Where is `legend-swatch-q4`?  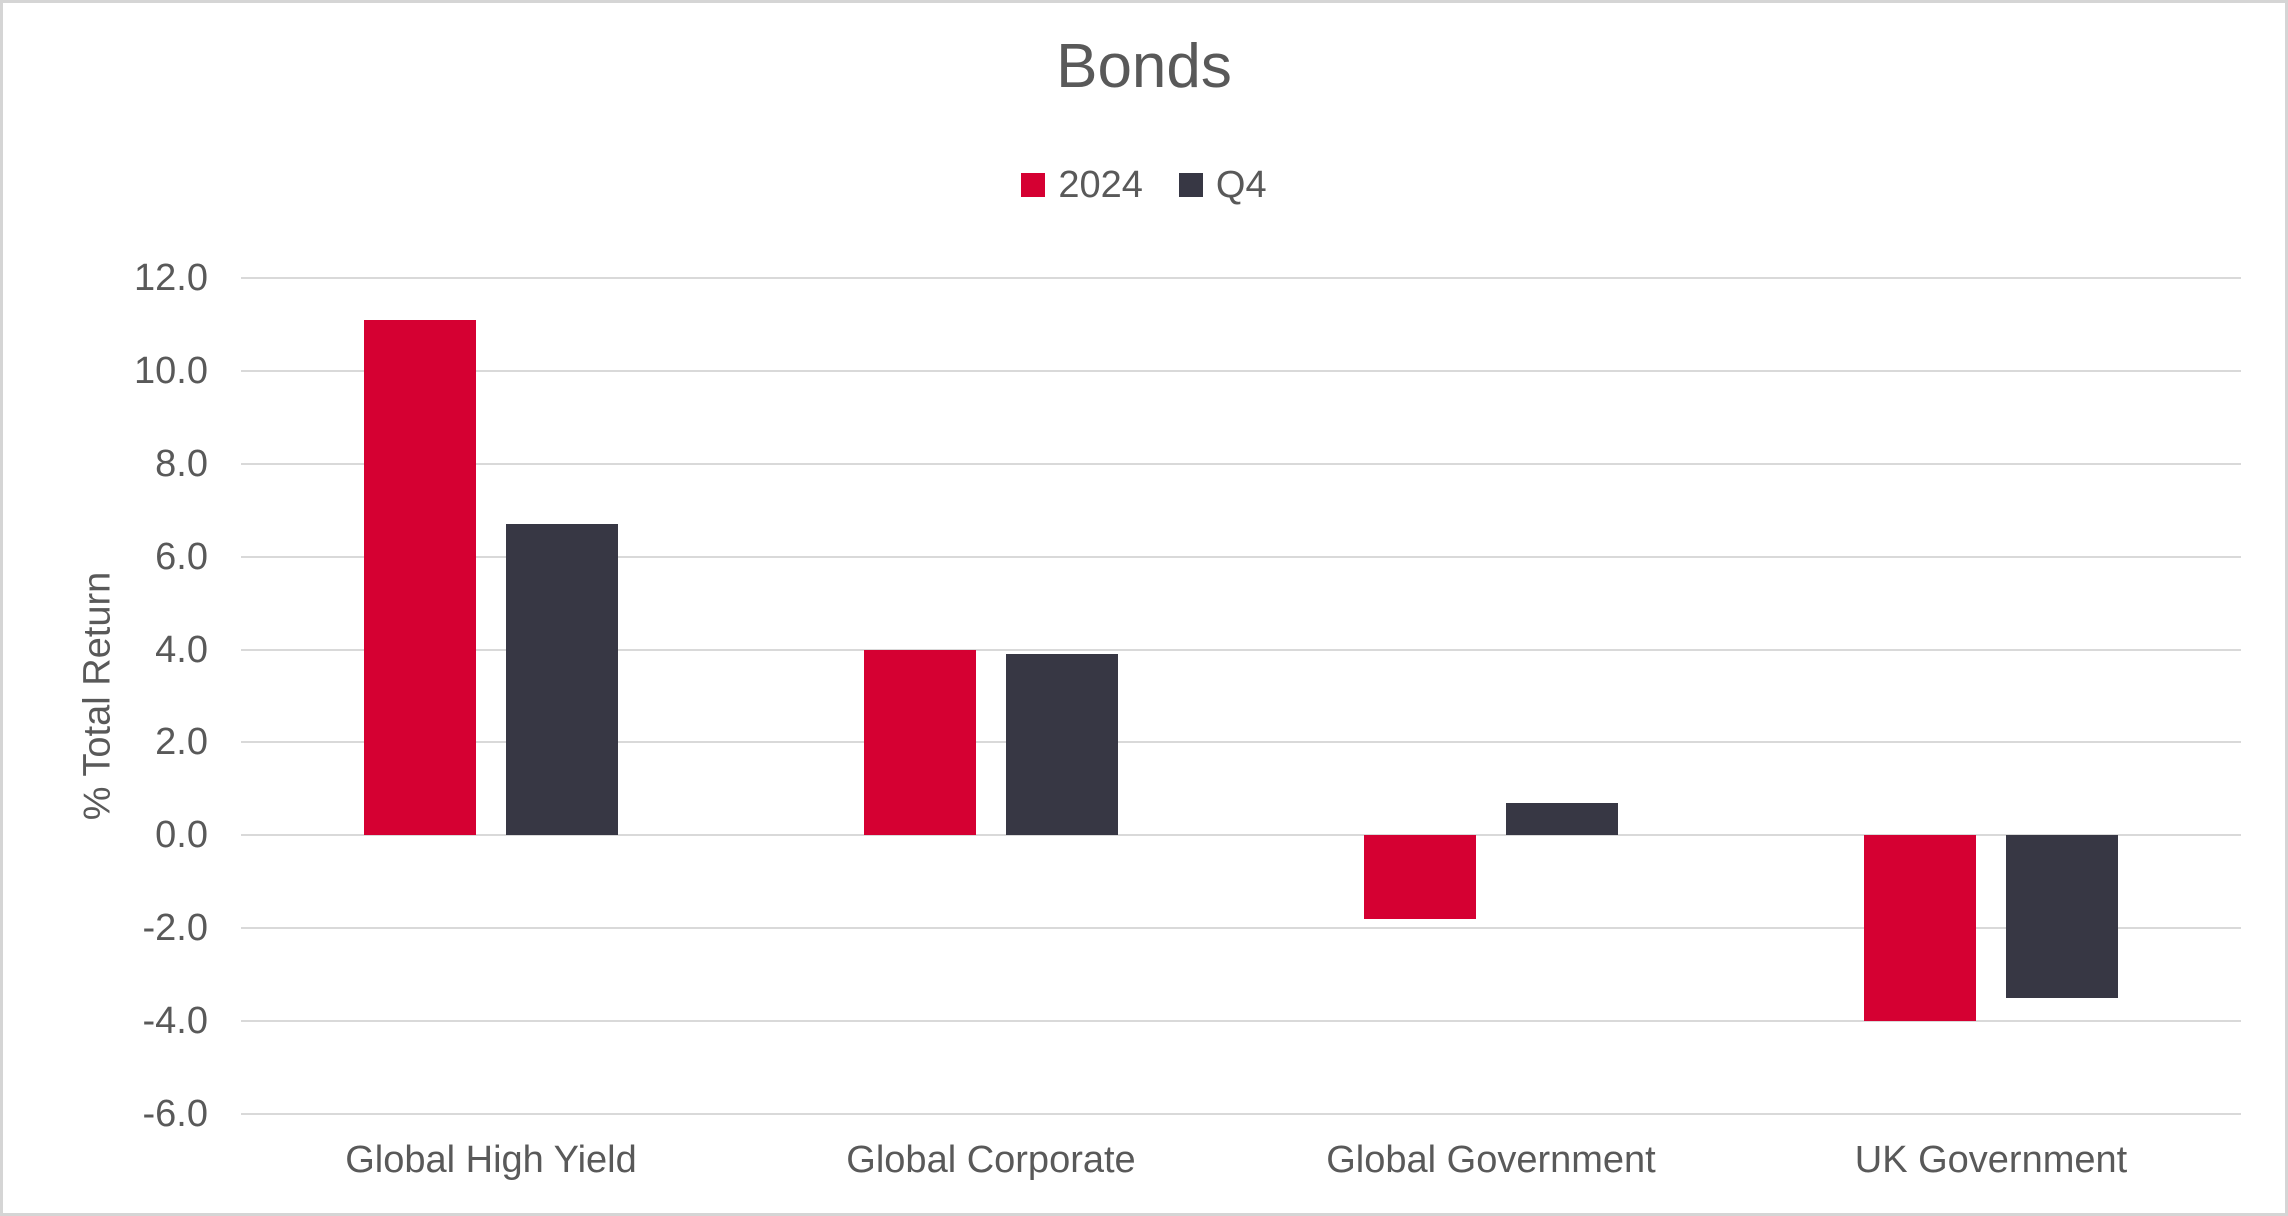
legend-swatch-q4 is located at coordinates (1190, 185).